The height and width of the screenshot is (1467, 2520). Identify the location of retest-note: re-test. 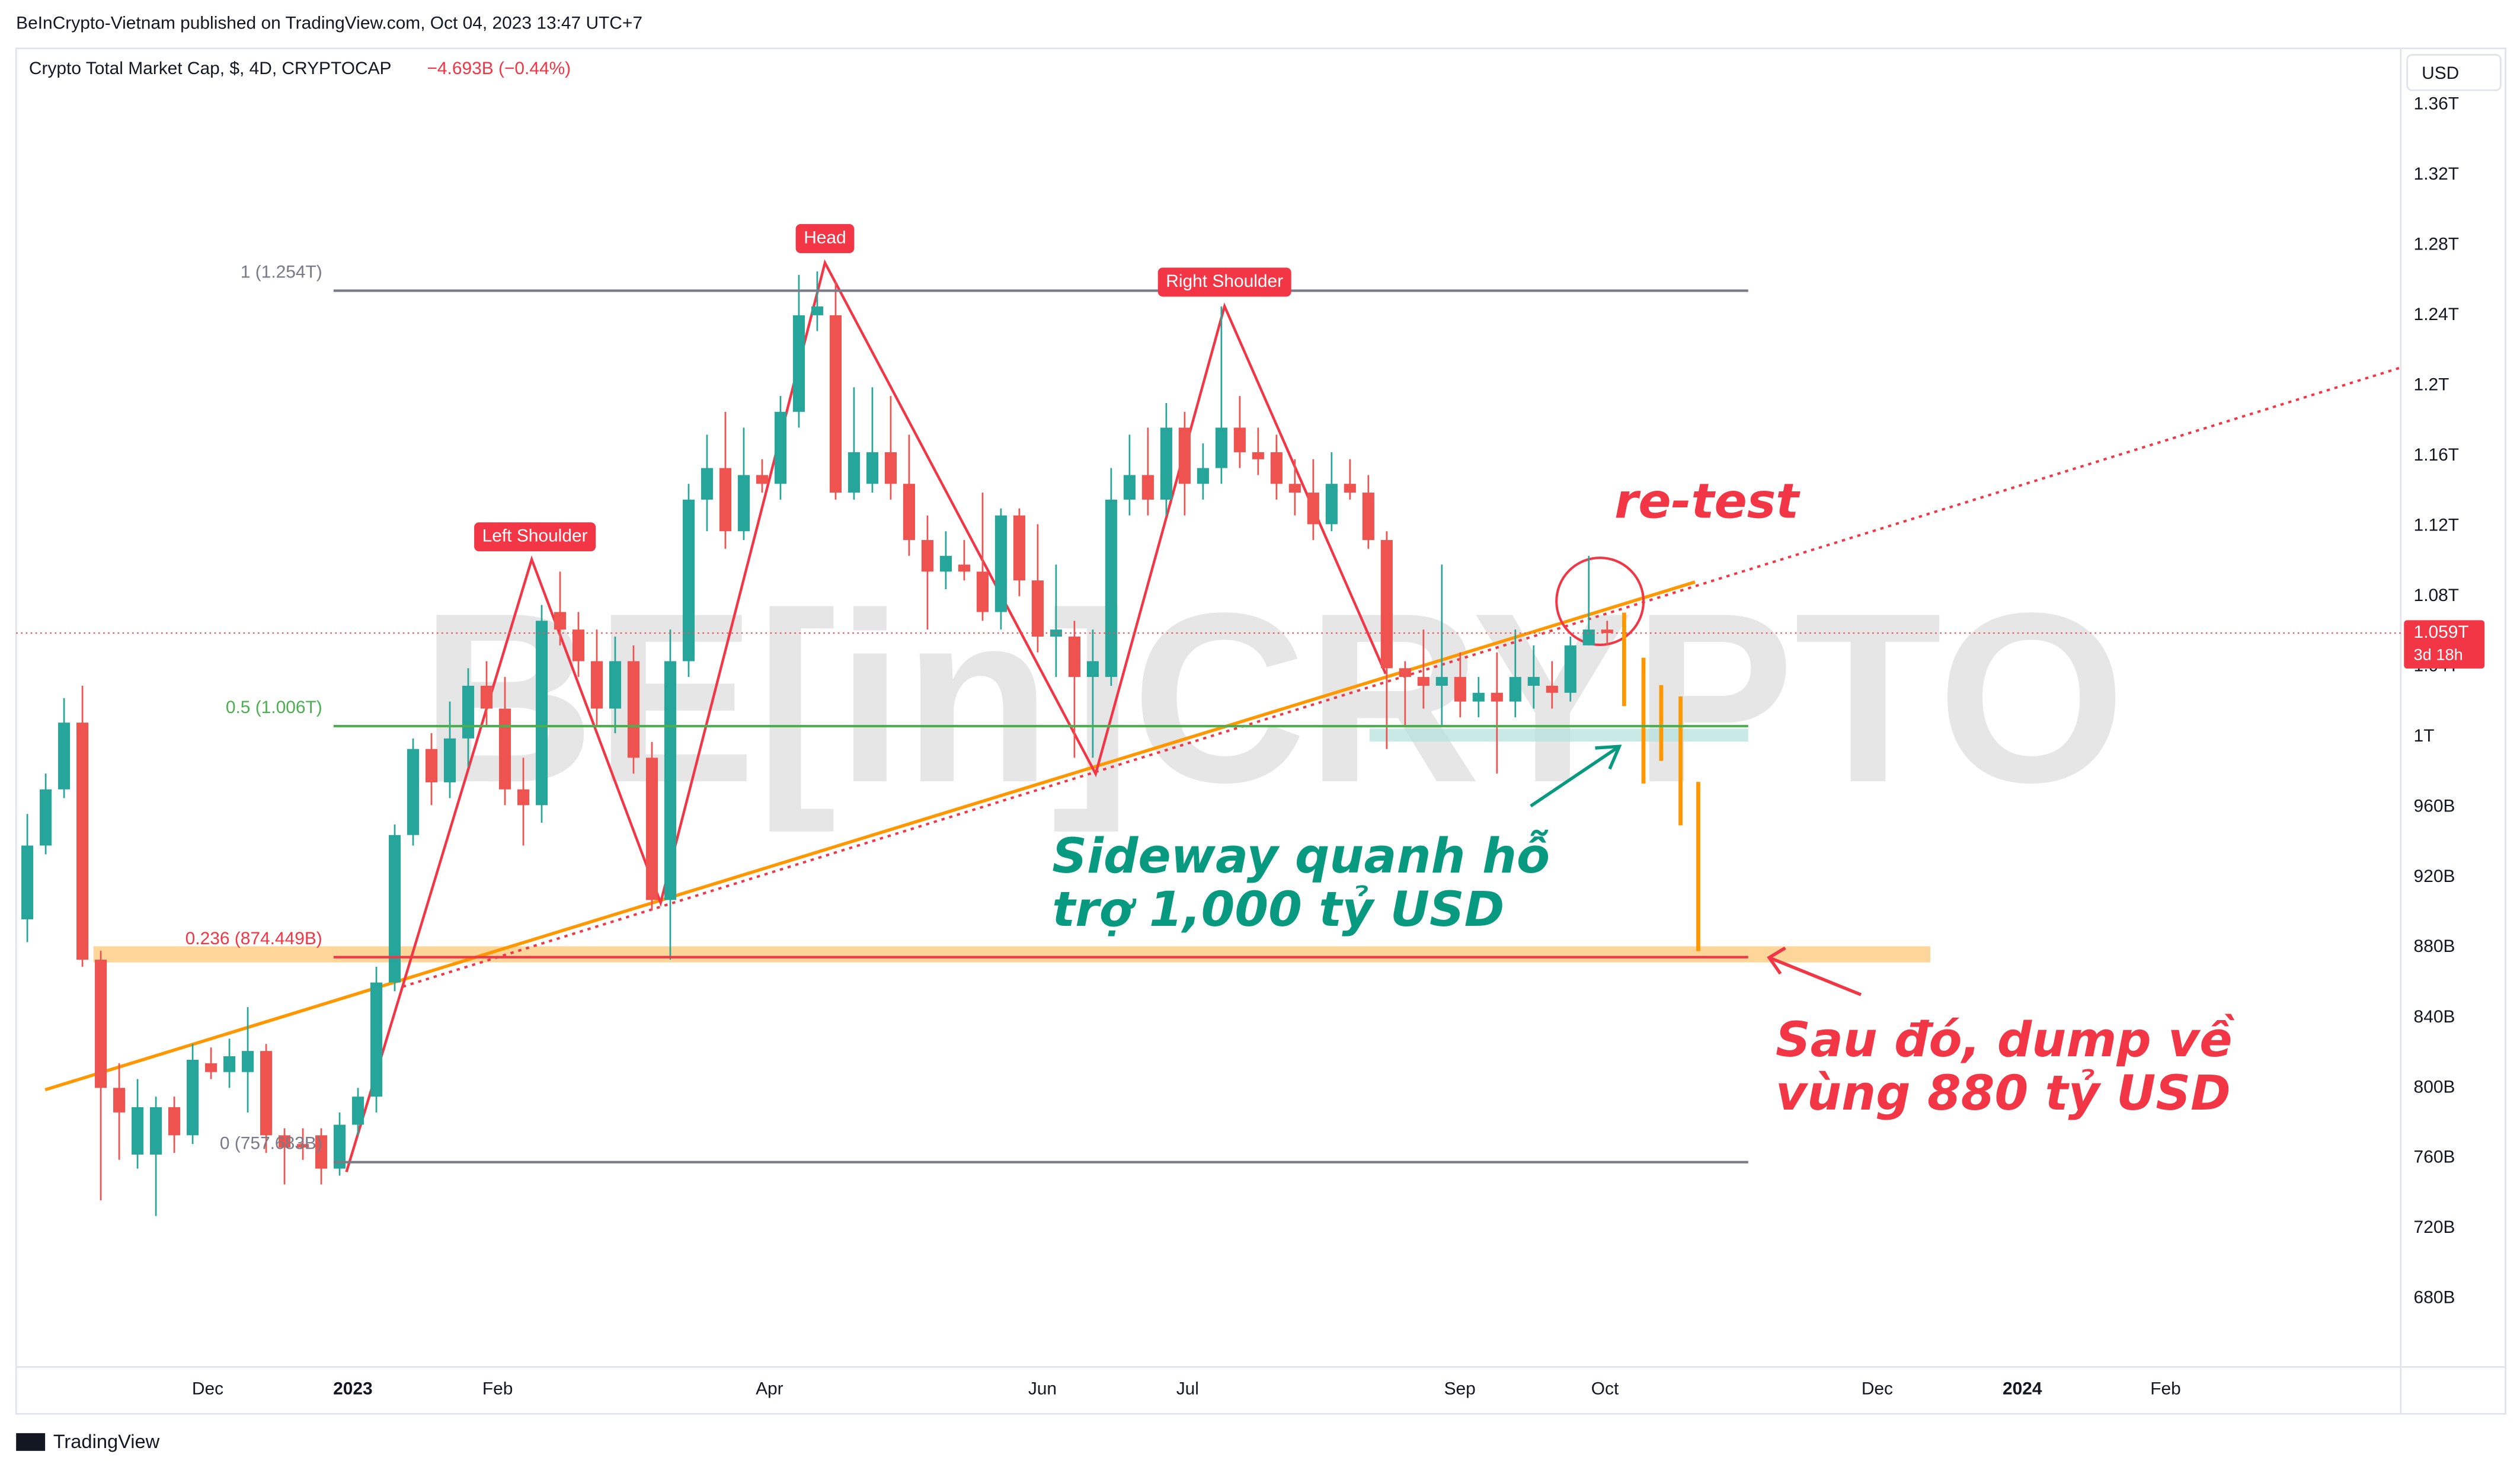
(1707, 502).